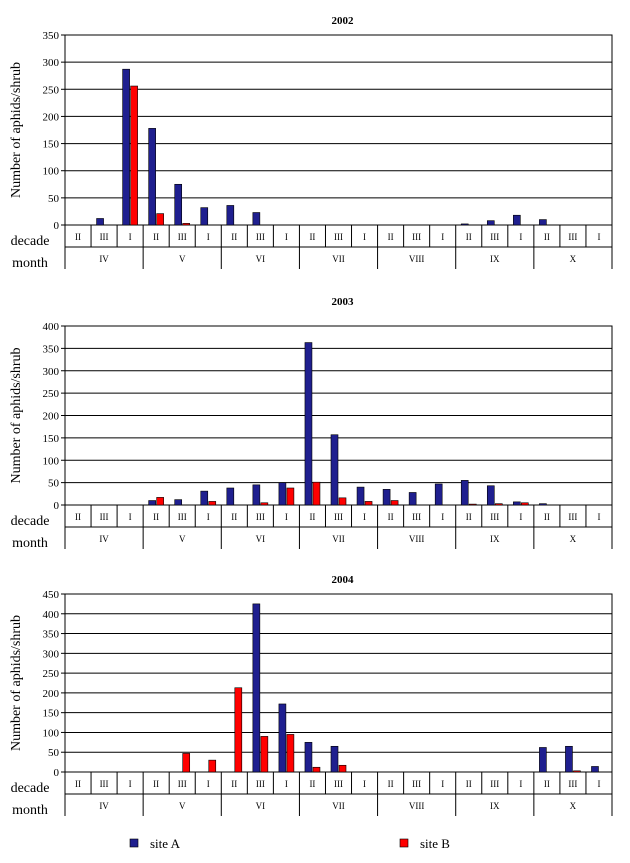 The width and height of the screenshot is (630, 863). Describe the element at coordinates (435, 843) in the screenshot. I see `legend-label-1: site B` at that location.